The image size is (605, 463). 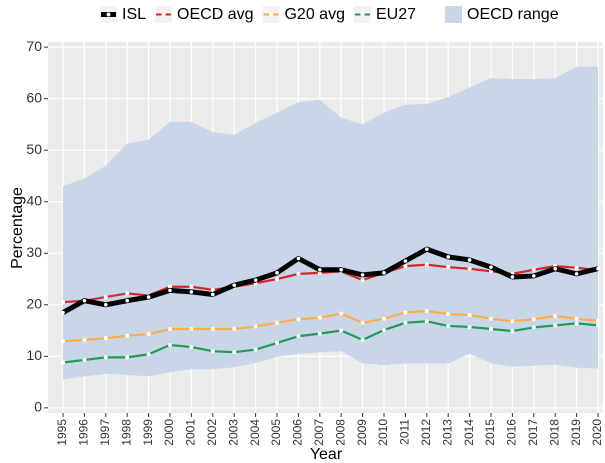 What do you see at coordinates (383, 432) in the screenshot?
I see `x-tick-label: 2010` at bounding box center [383, 432].